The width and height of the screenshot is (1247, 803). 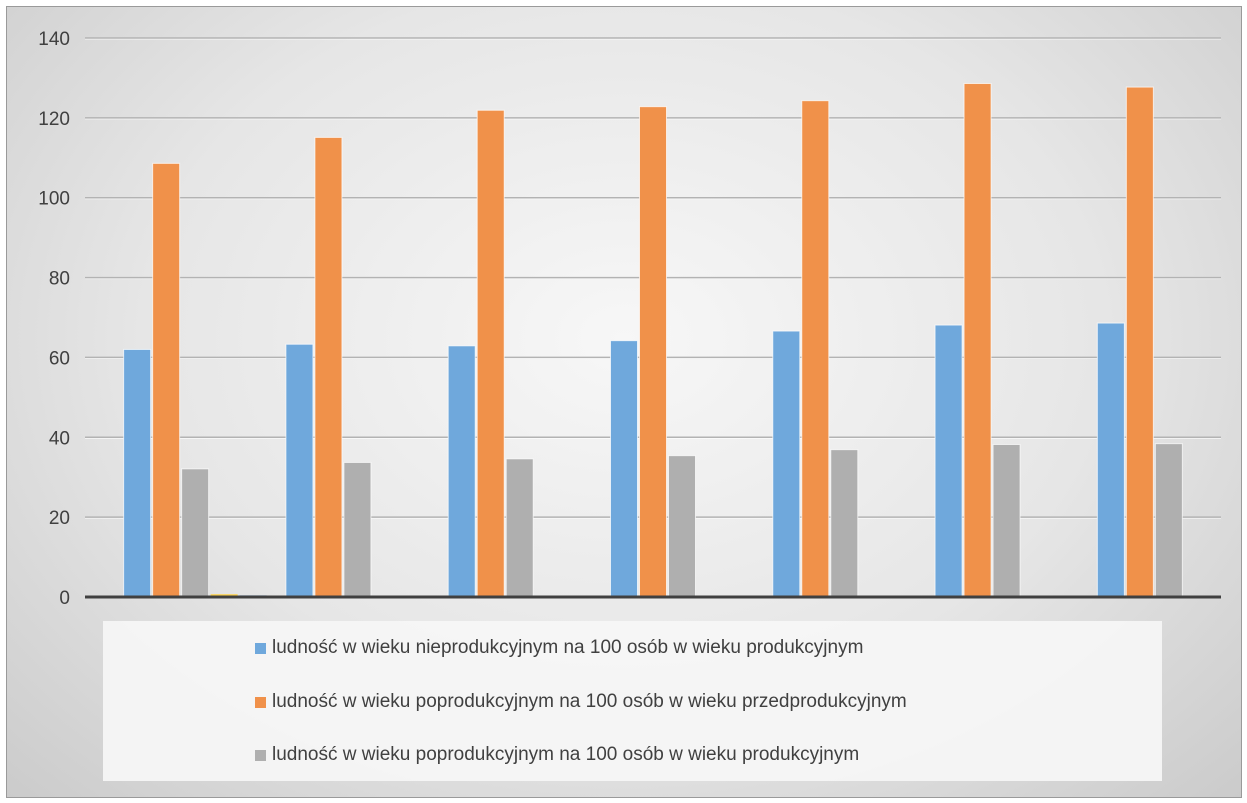 I want to click on y-tick-label: 100, so click(x=54, y=199).